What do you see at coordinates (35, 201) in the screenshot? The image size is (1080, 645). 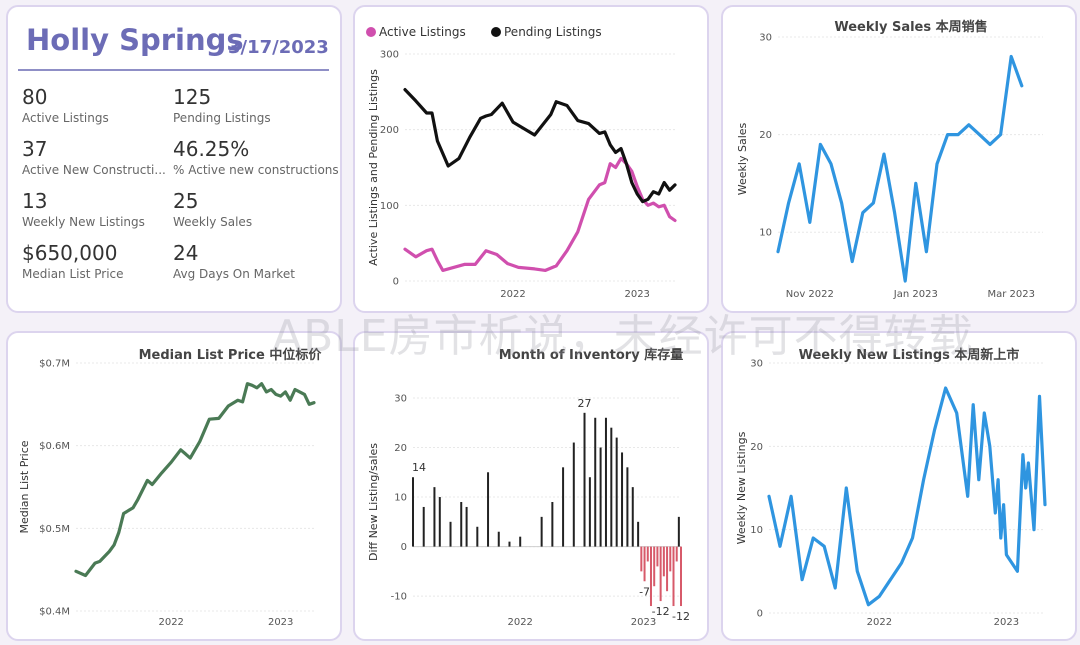 I see `kpi-value-weekly-new-listings: 13` at bounding box center [35, 201].